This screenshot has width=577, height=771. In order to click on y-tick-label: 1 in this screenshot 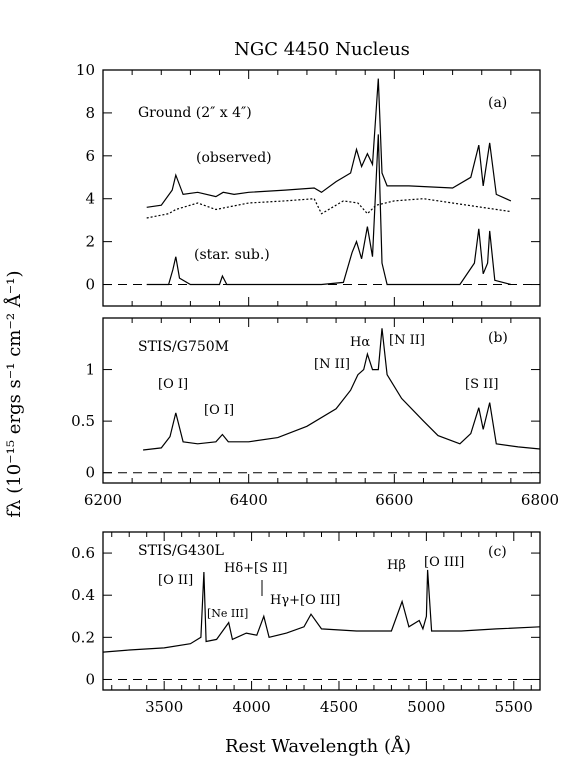, I will do `click(90, 370)`.